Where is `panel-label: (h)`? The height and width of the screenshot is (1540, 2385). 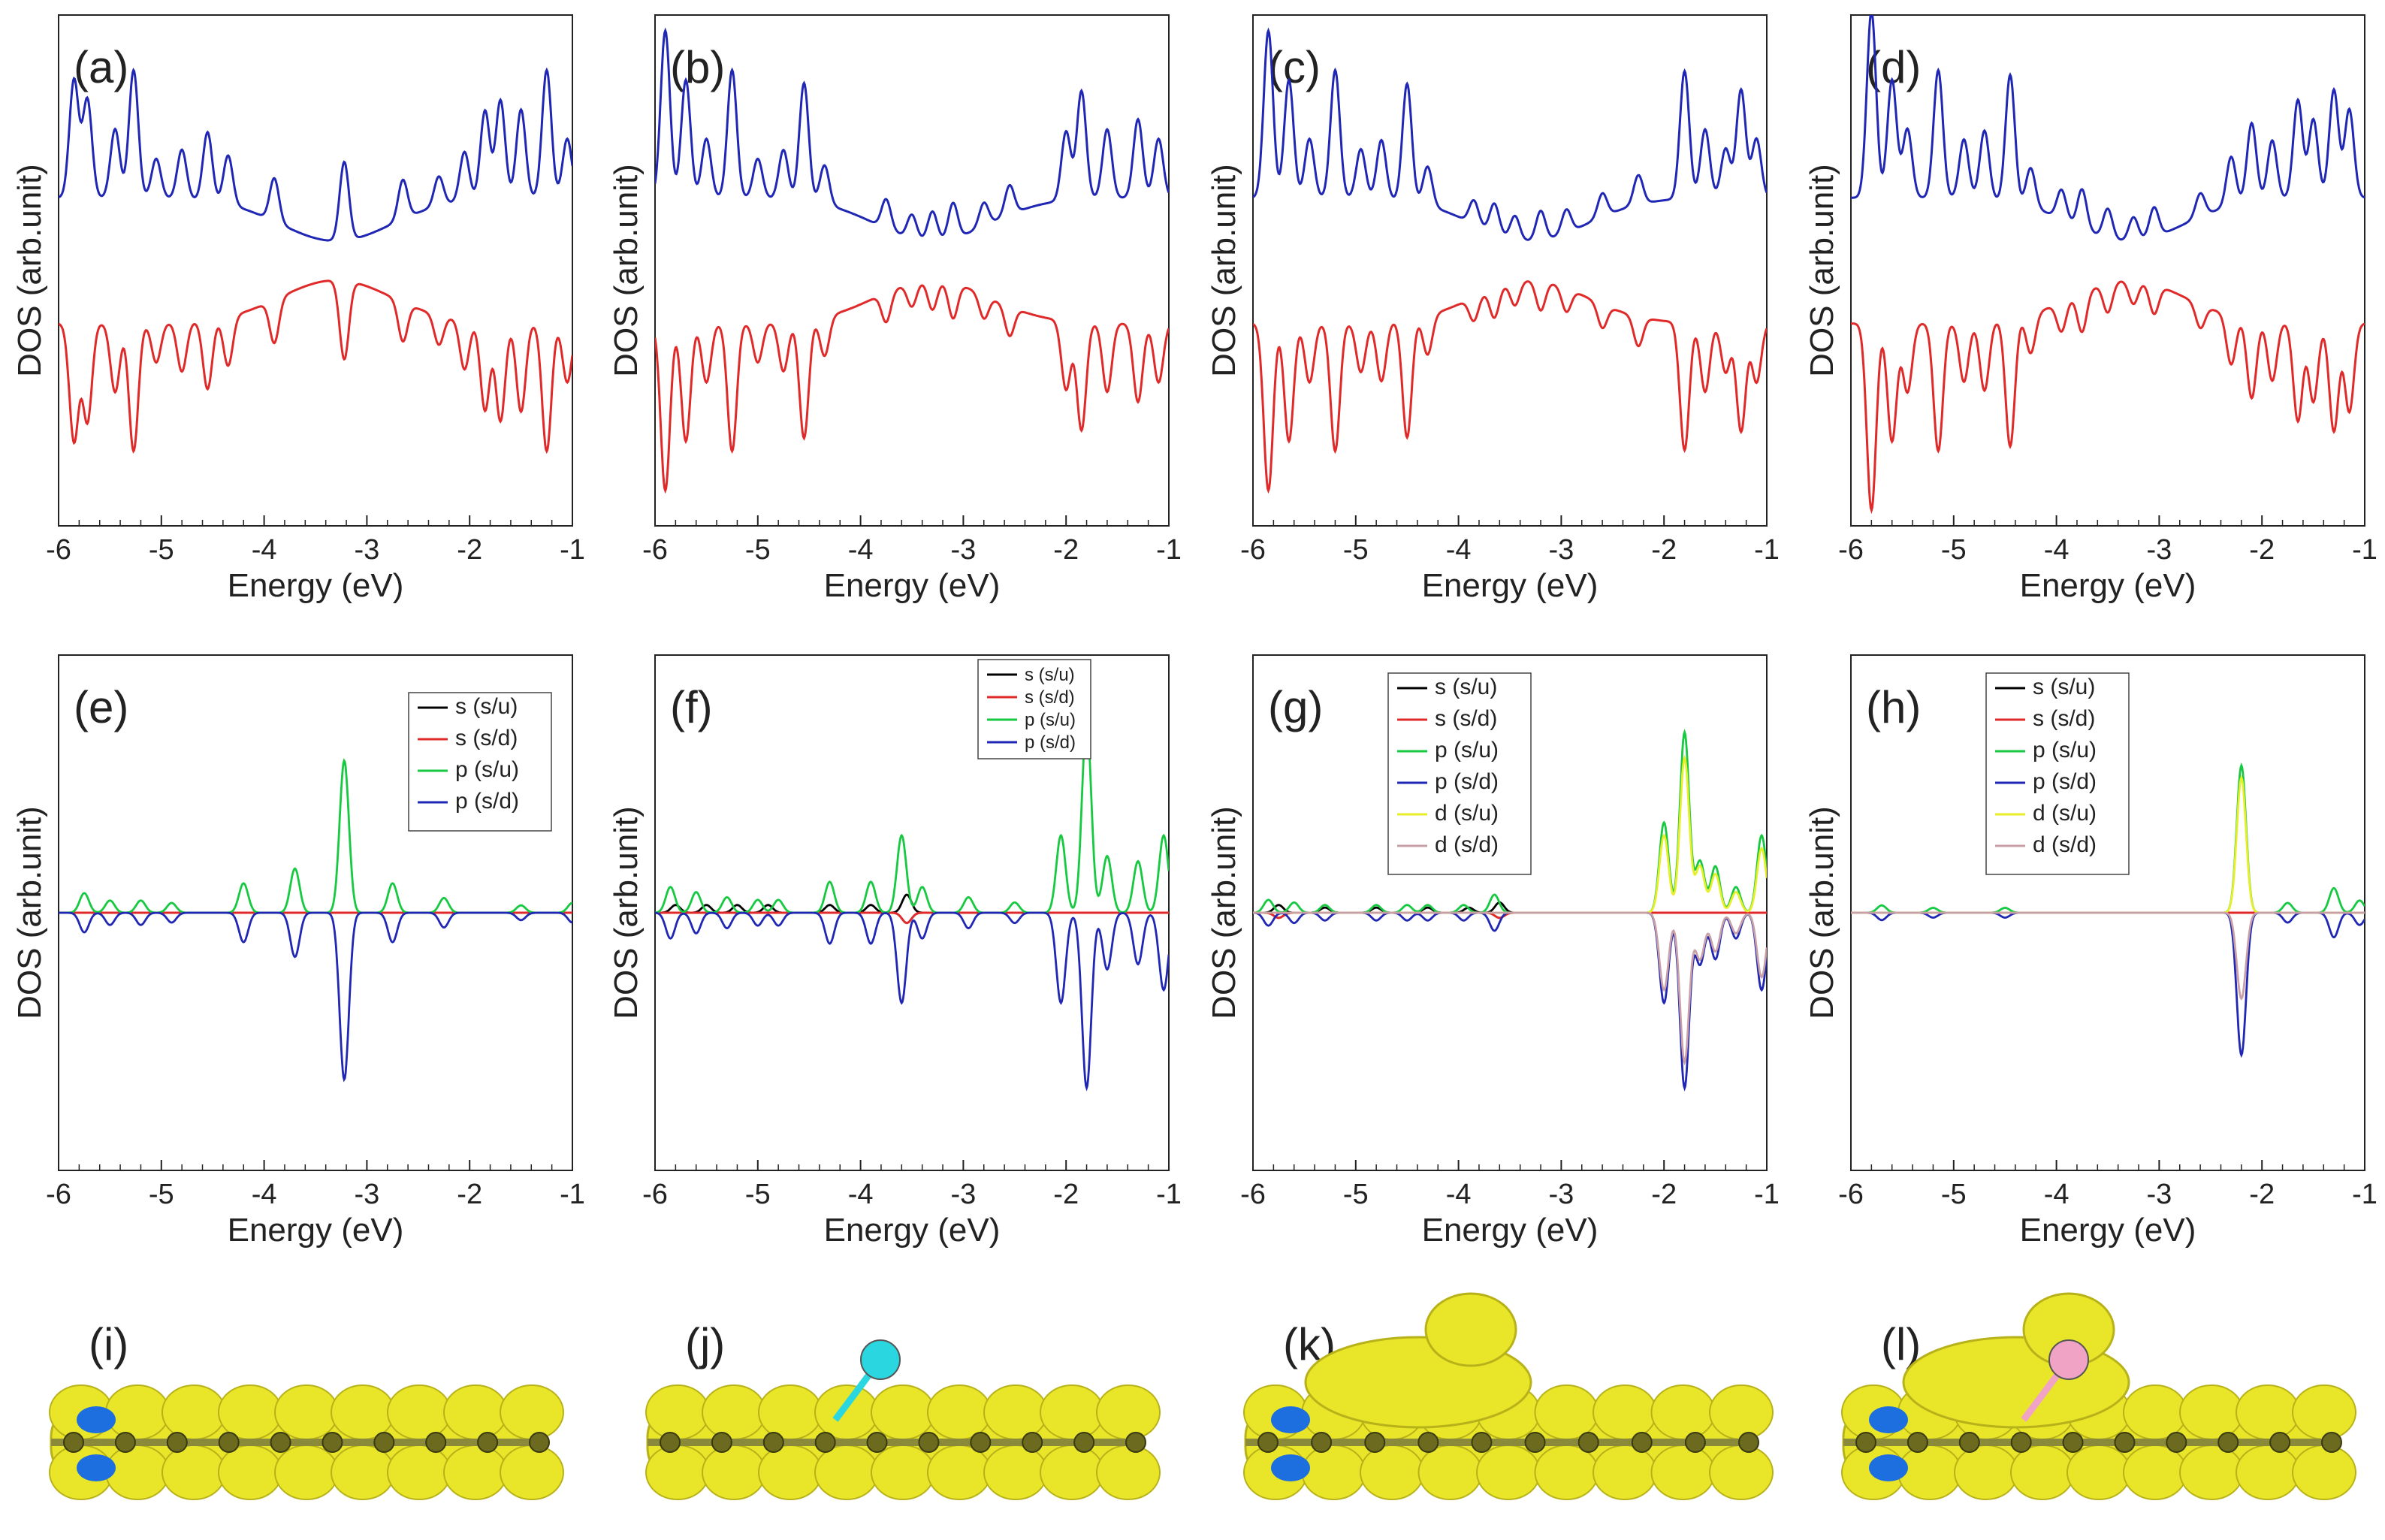
panel-label: (h) is located at coordinates (1893, 707).